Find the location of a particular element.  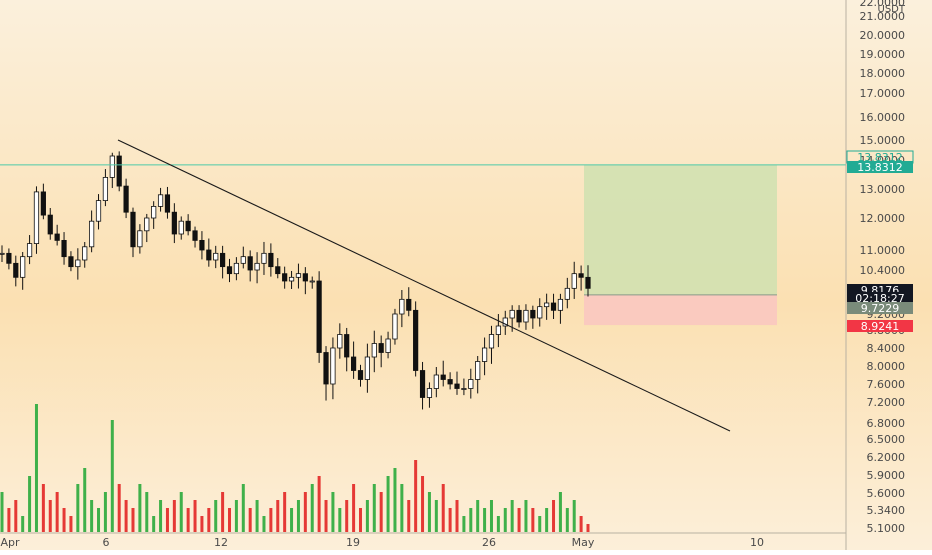

price-tick-label: 6.8000 is located at coordinates (886, 423).